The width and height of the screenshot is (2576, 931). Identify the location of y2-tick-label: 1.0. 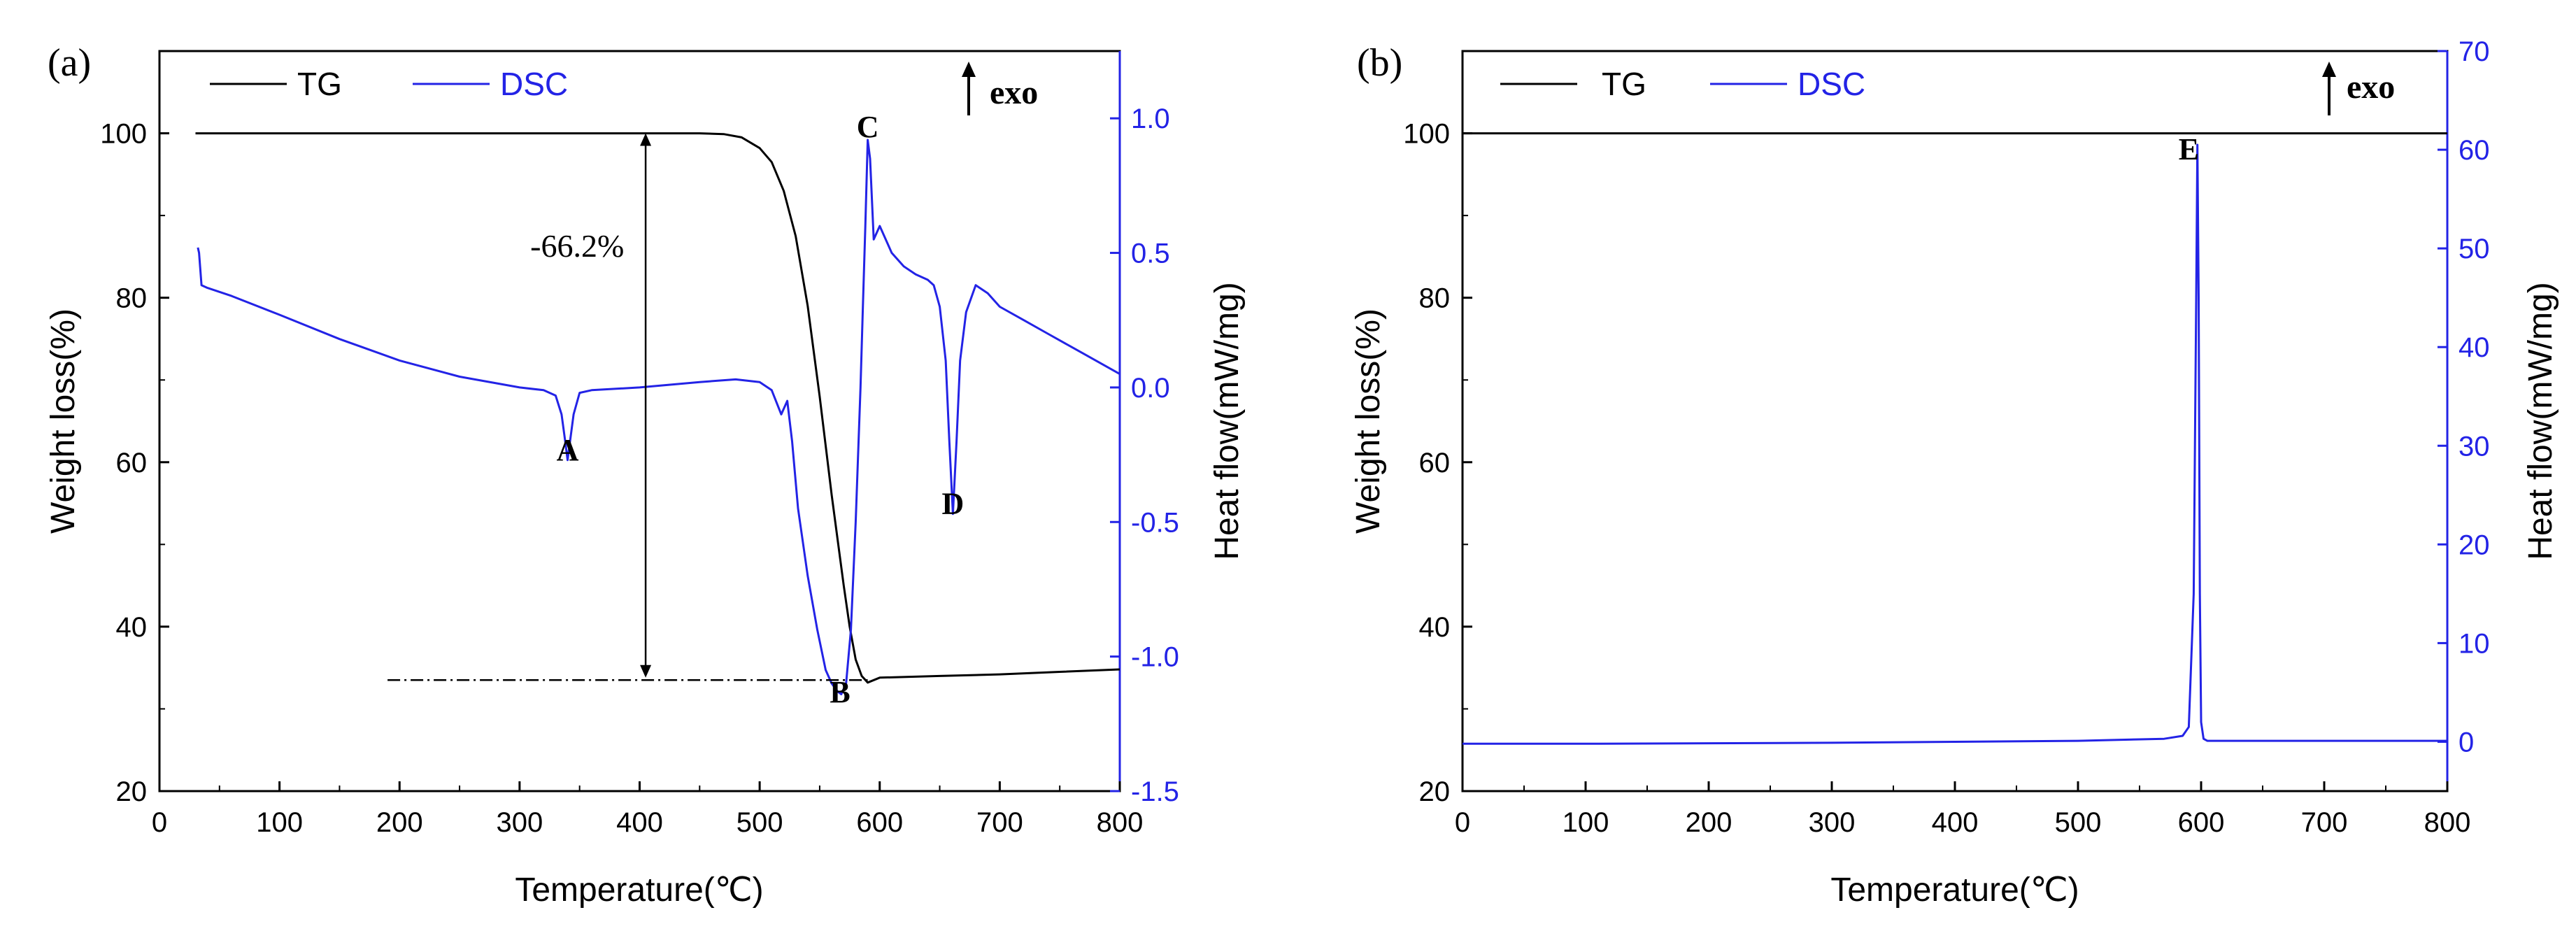
(1150, 119).